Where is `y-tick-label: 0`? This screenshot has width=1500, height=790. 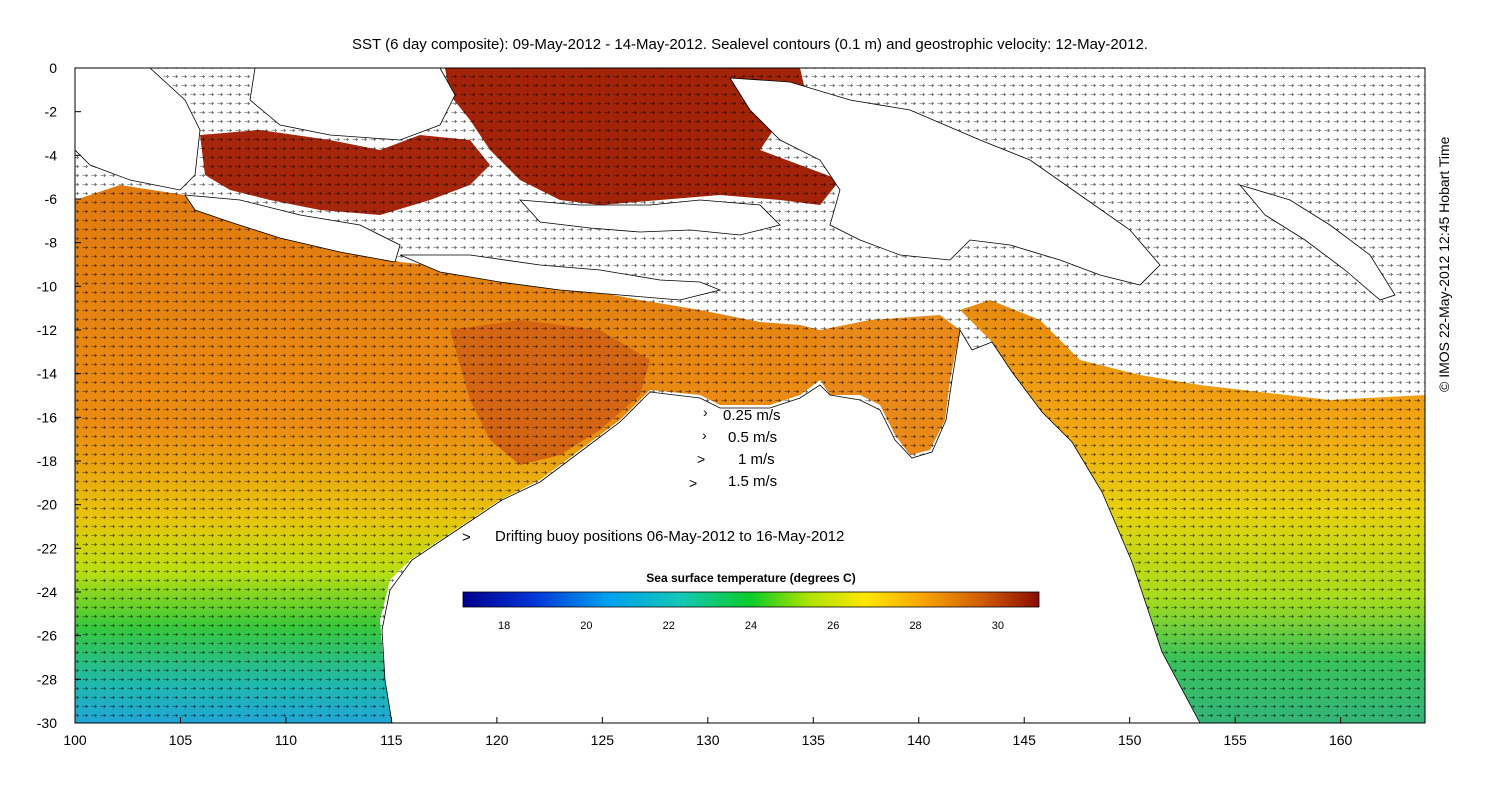 y-tick-label: 0 is located at coordinates (53, 68).